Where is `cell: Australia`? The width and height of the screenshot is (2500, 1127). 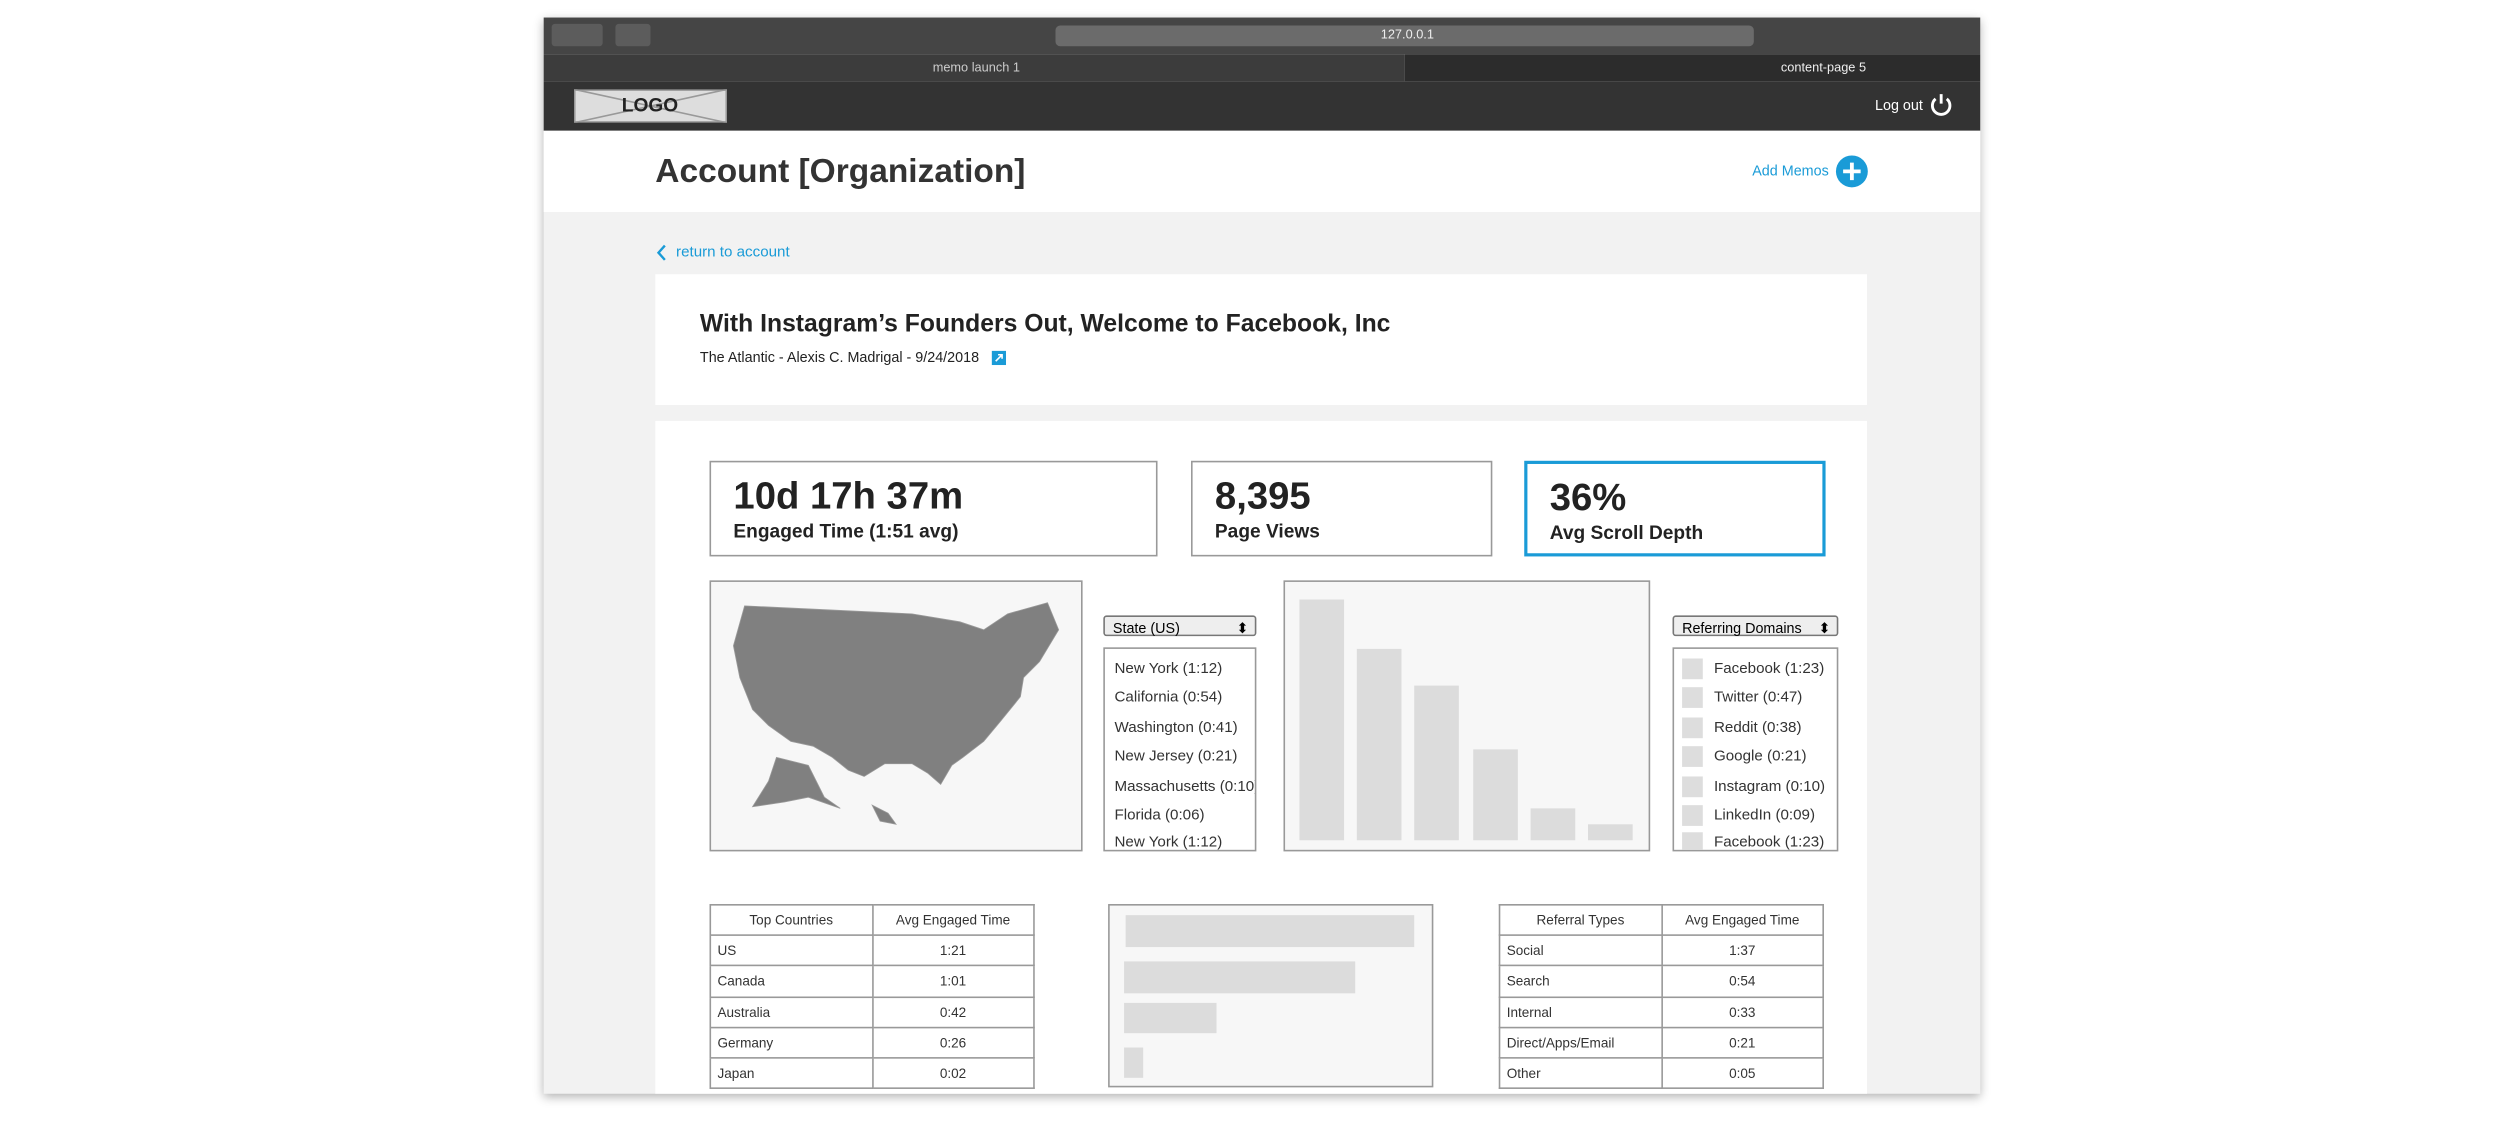 cell: Australia is located at coordinates (791, 1011).